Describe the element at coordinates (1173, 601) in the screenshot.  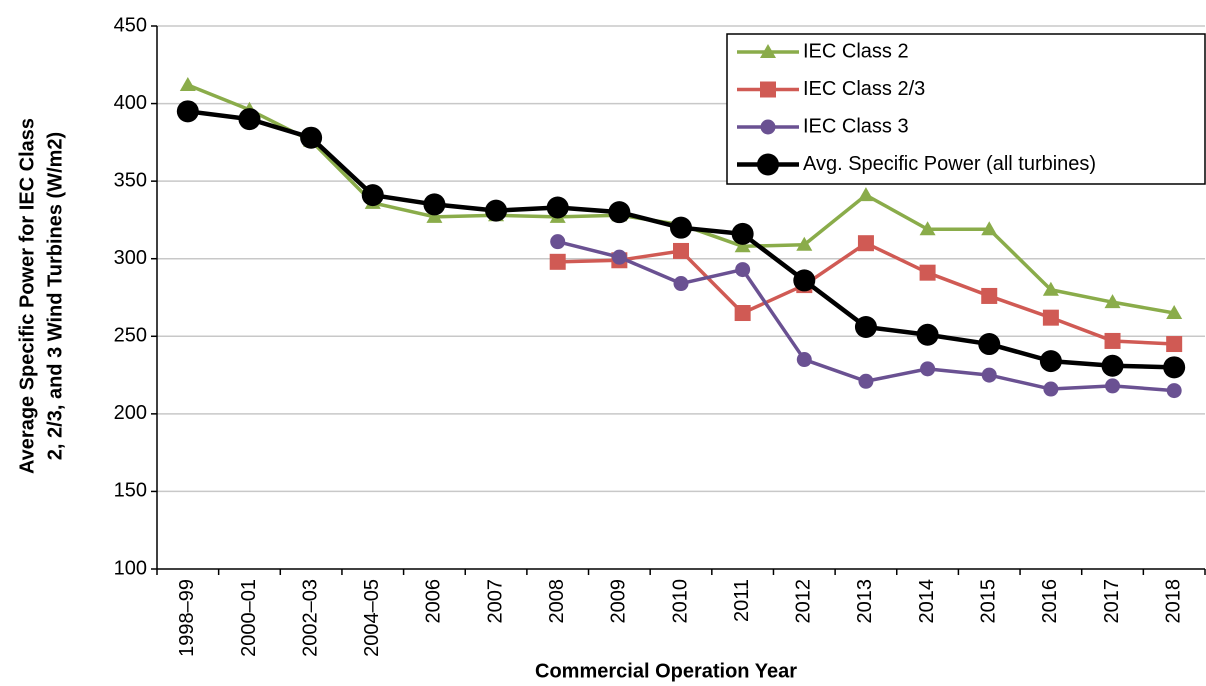
I see `x-tick-label: 2018` at that location.